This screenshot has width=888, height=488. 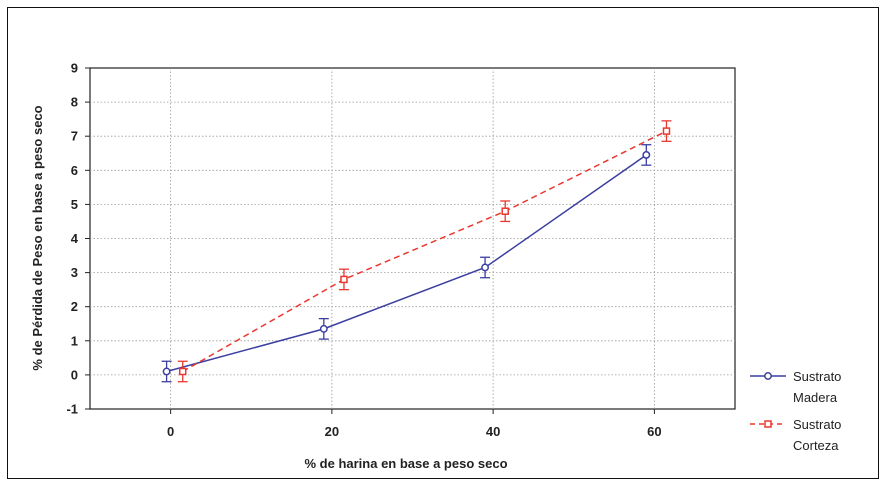 What do you see at coordinates (74, 306) in the screenshot?
I see `y-tick-label: 2` at bounding box center [74, 306].